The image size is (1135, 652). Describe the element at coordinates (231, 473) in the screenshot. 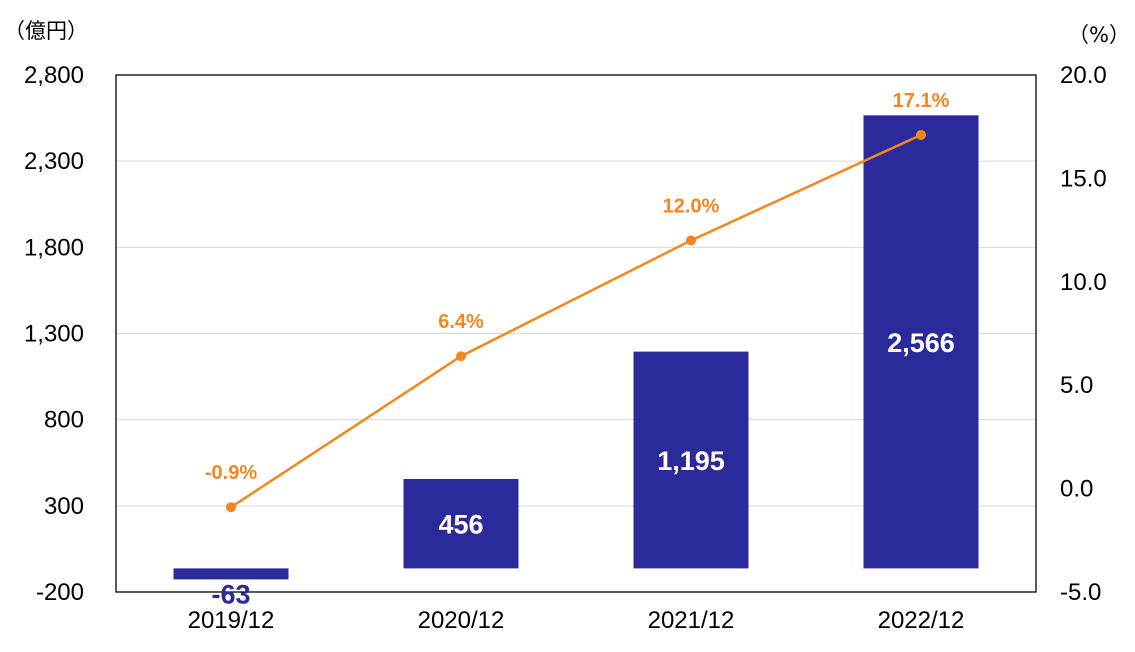

I see `line-data-label: -0.9%` at that location.